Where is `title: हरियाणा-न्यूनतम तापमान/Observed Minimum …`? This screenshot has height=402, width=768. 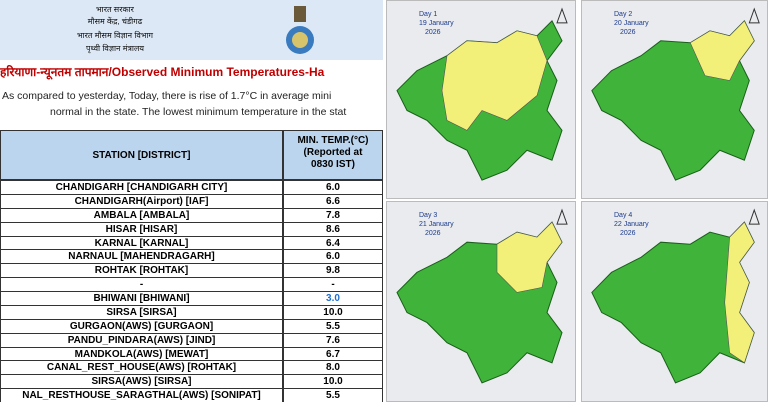 title: हरियाणा-न्यूनतम तापमान/Observed Minimum … is located at coordinates (162, 72).